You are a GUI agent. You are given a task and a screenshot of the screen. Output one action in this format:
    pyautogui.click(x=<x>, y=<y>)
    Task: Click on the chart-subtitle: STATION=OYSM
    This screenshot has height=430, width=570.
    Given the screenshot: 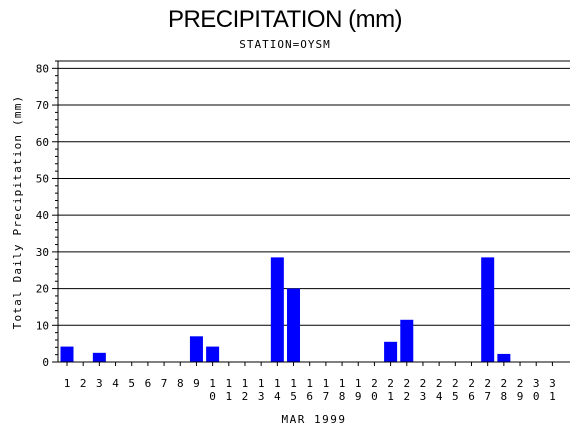 What is the action you would take?
    pyautogui.click(x=285, y=44)
    